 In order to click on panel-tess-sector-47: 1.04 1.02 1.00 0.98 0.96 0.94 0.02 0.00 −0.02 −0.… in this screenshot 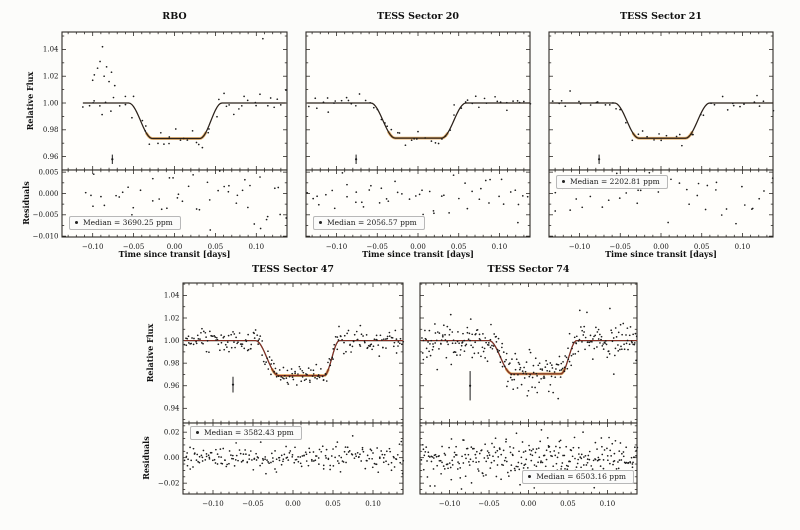, I will do `click(281, 395)`.